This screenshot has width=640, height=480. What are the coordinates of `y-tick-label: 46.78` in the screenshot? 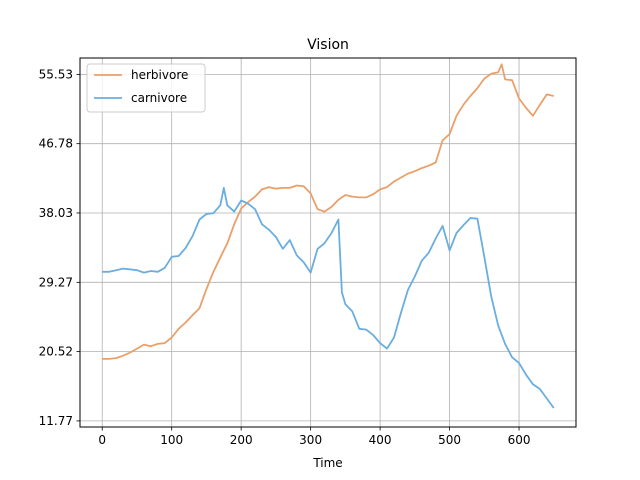 It's located at (56, 144).